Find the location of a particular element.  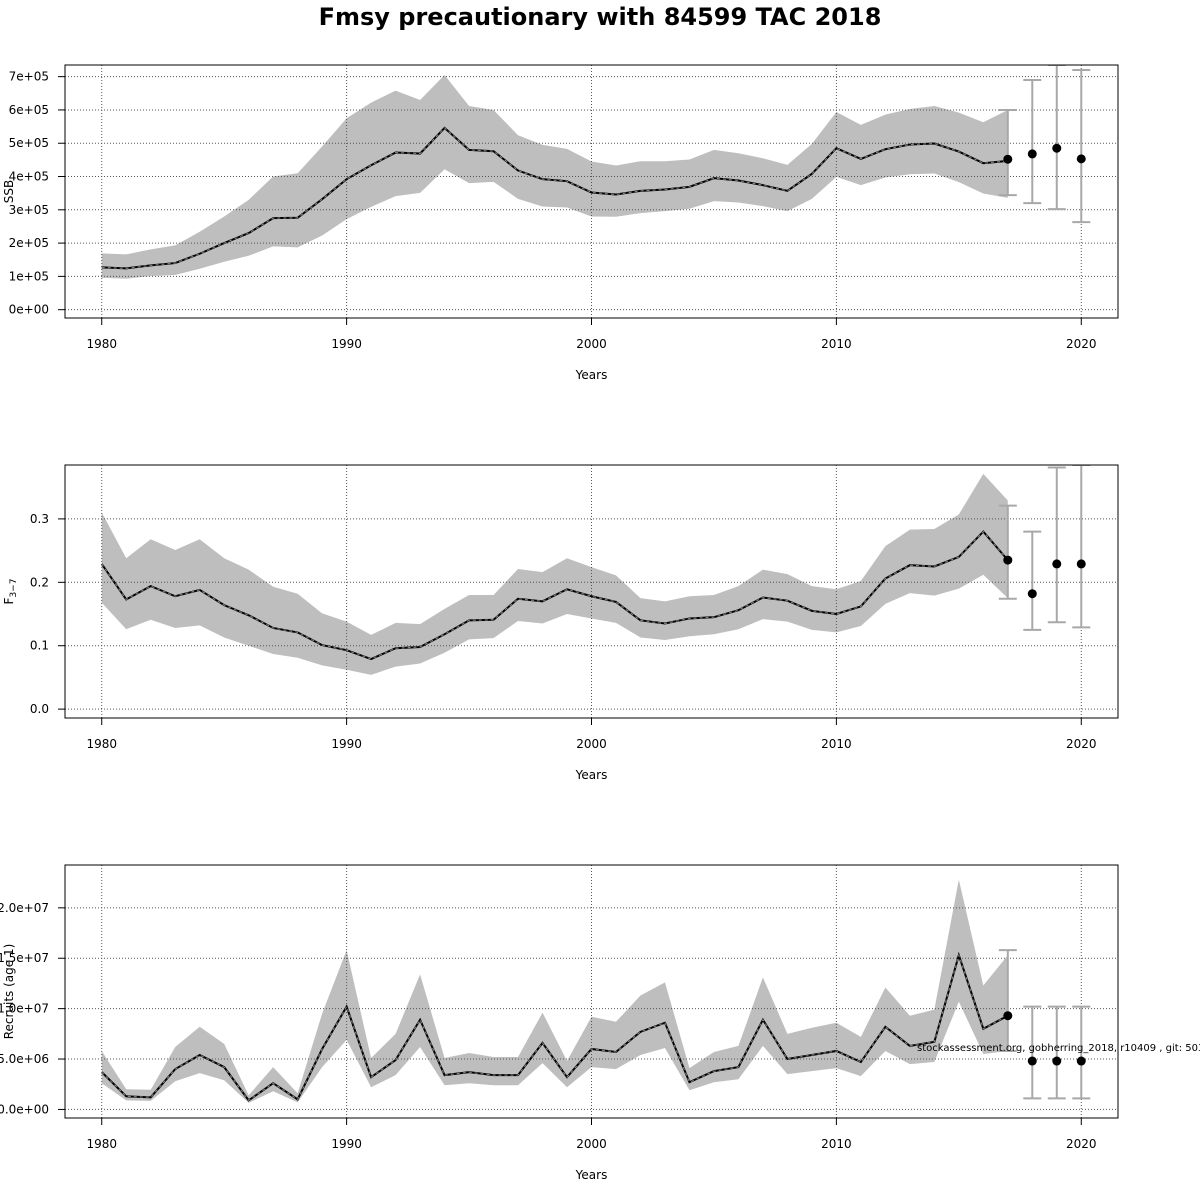

chart-data-1-ytick-label-0: 0.0 is located at coordinates (39, 709).